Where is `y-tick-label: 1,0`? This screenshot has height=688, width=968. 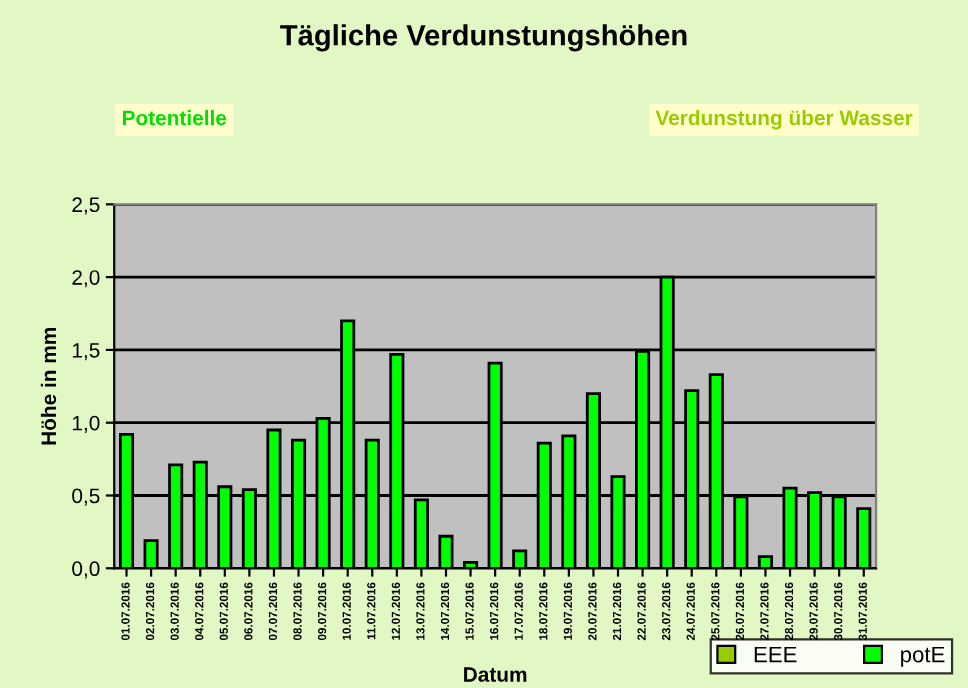
y-tick-label: 1,0 is located at coordinates (86, 424).